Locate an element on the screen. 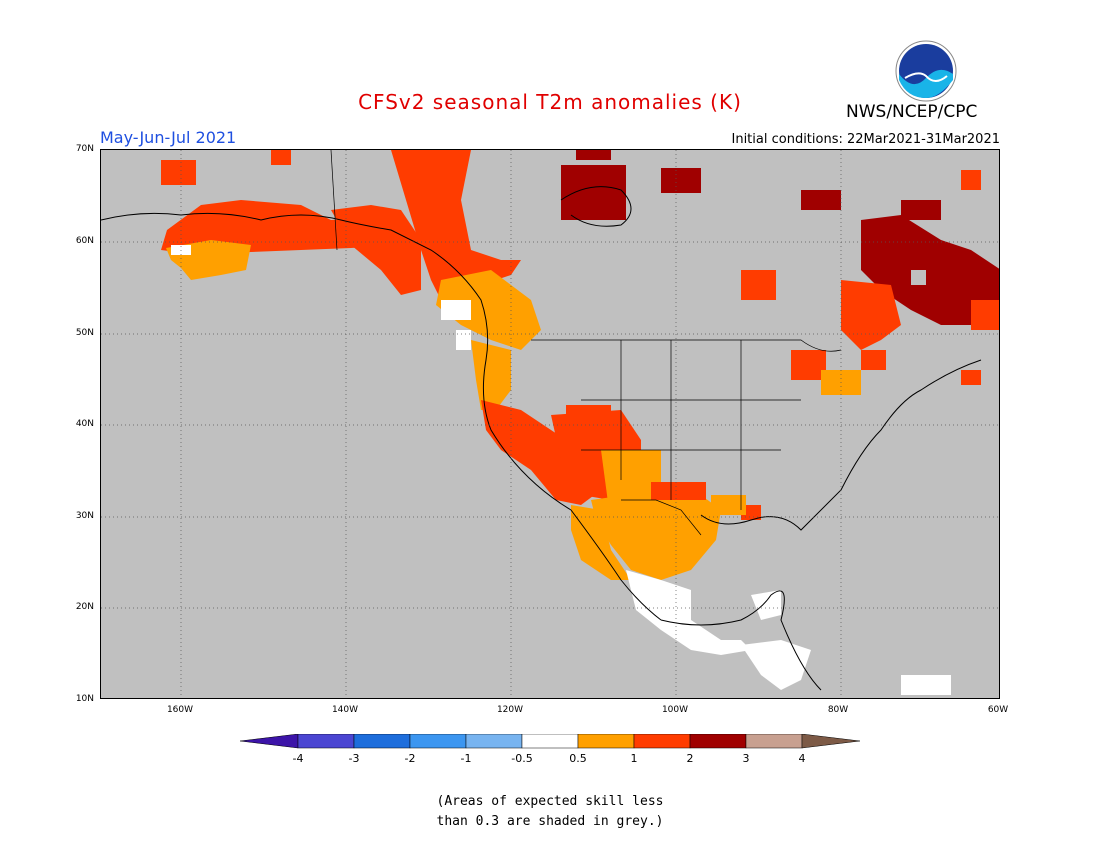  colorbar-label-pos05: 0.5 is located at coordinates (578, 758).